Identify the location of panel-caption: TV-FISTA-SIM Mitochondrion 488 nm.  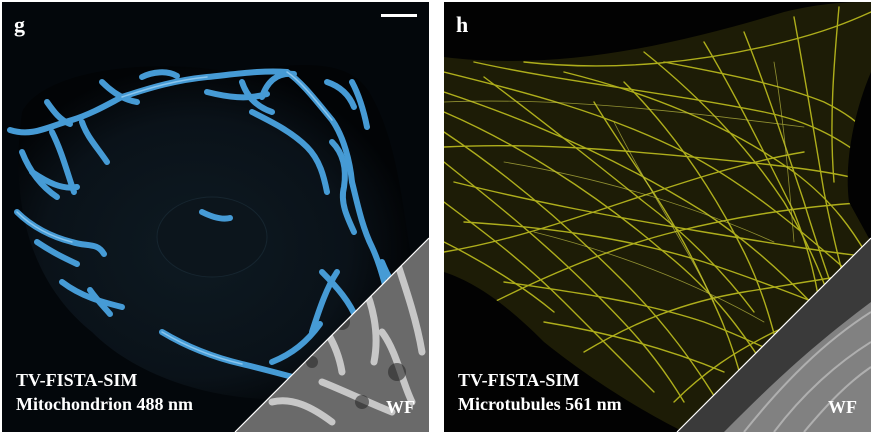
(104, 392).